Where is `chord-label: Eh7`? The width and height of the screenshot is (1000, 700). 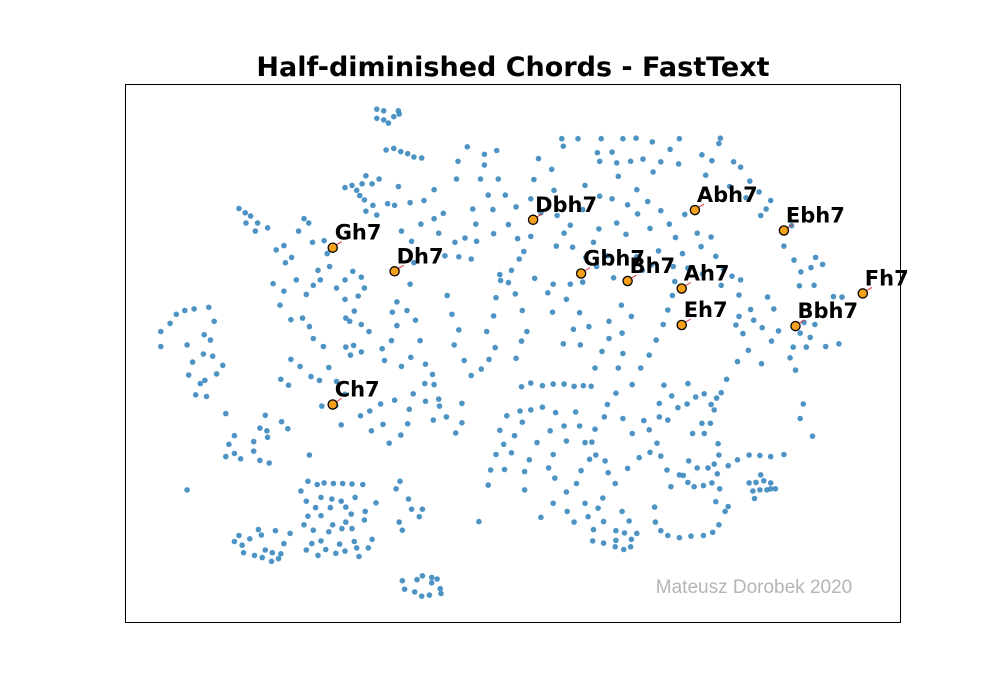 chord-label: Eh7 is located at coordinates (706, 310).